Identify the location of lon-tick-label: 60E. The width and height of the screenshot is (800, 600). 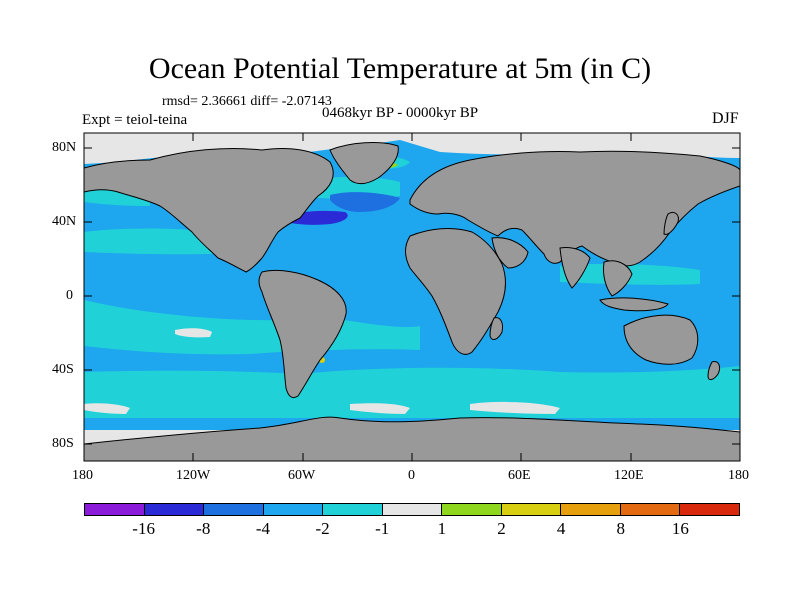
(519, 475).